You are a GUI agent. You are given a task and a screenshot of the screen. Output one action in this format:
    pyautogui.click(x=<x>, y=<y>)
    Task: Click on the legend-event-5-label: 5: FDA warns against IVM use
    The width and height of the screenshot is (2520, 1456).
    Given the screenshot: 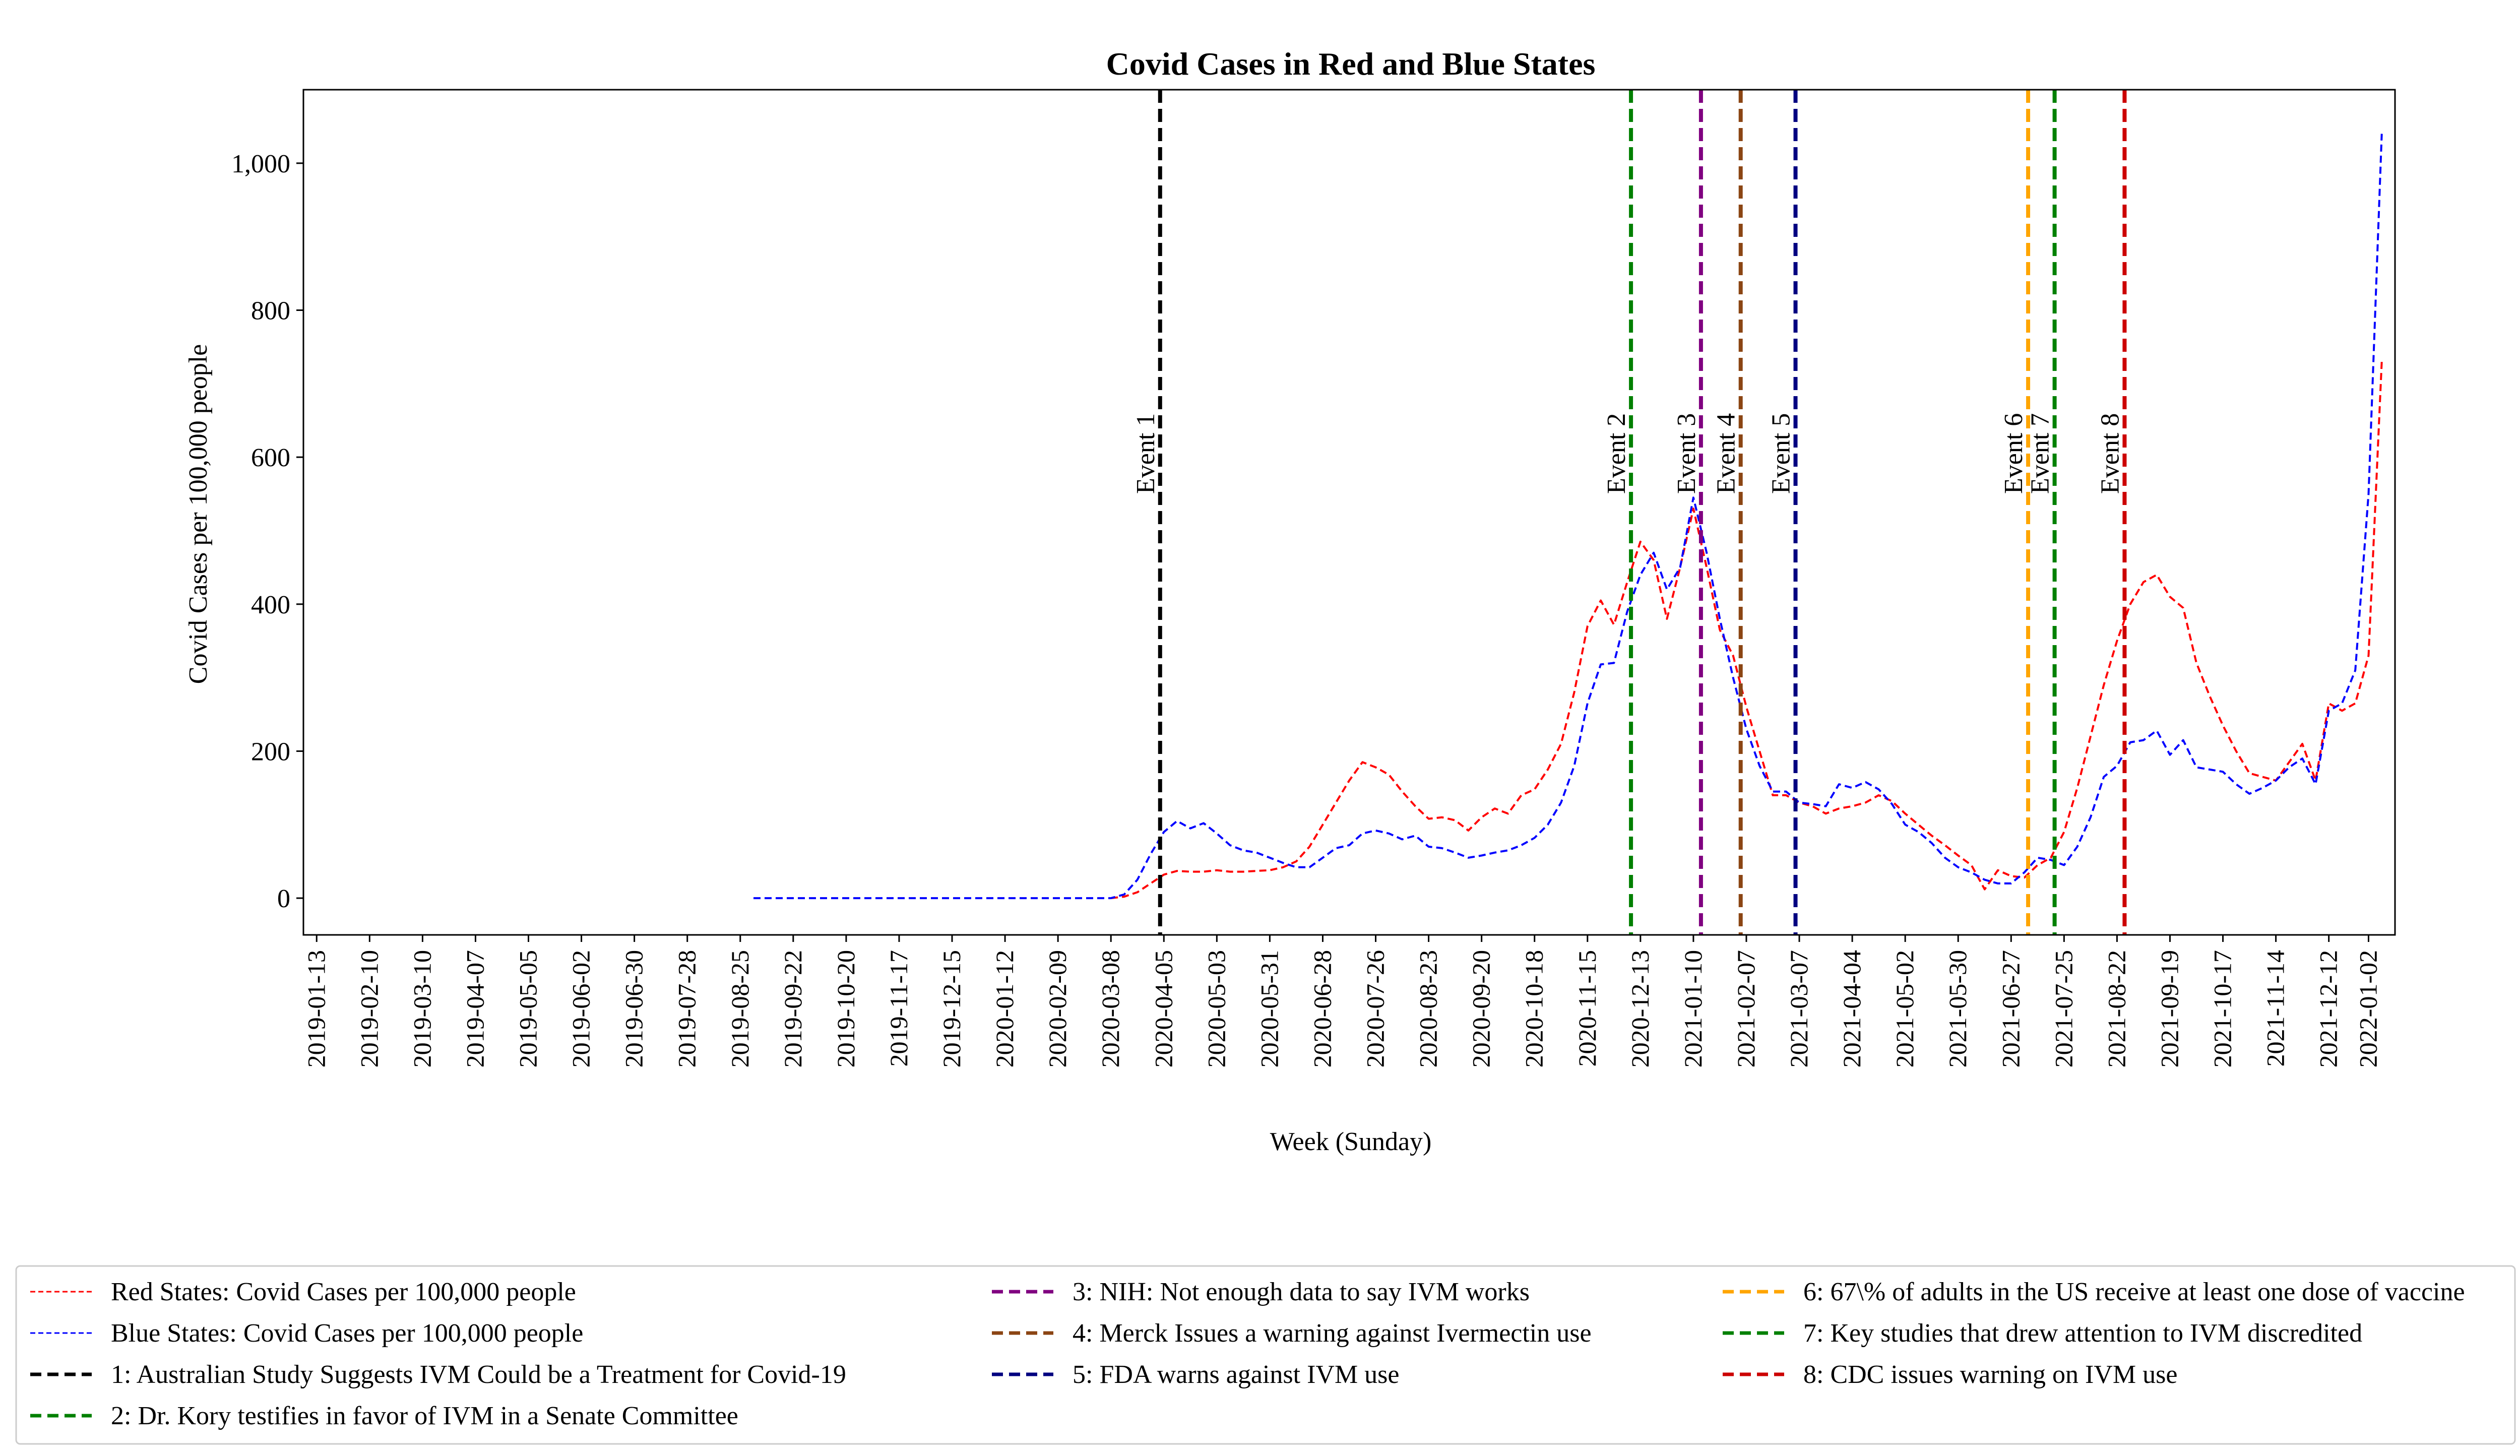 What is the action you would take?
    pyautogui.click(x=1236, y=1374)
    